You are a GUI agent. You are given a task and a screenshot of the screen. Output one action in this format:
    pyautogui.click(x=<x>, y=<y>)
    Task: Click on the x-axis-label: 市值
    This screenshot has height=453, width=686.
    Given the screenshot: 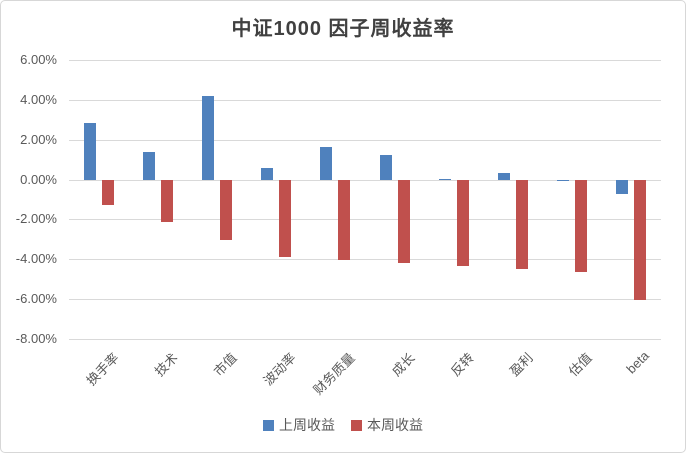 What is the action you would take?
    pyautogui.click(x=225, y=365)
    